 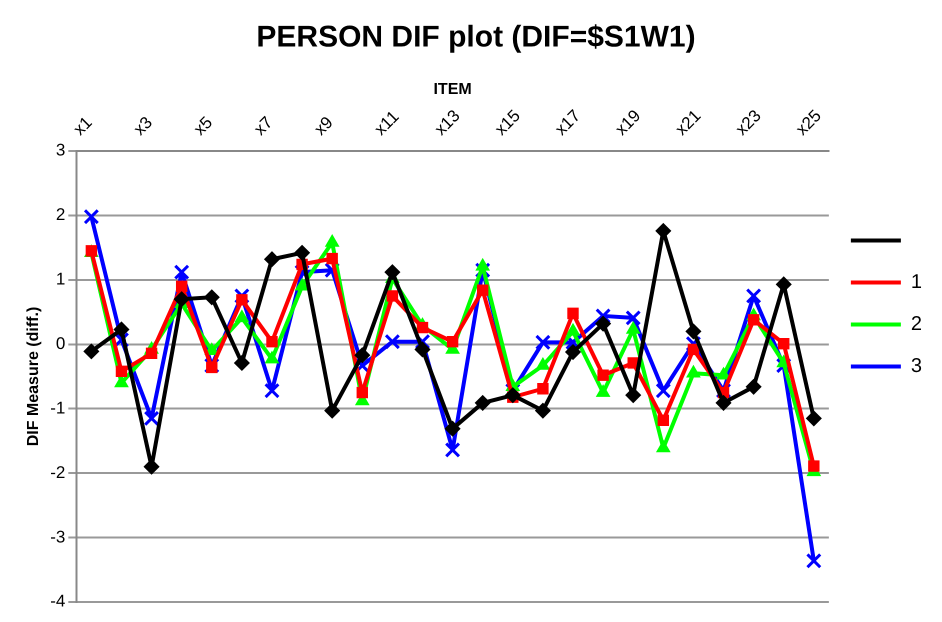 What do you see at coordinates (748, 122) in the screenshot?
I see `x-tick-label: x23` at bounding box center [748, 122].